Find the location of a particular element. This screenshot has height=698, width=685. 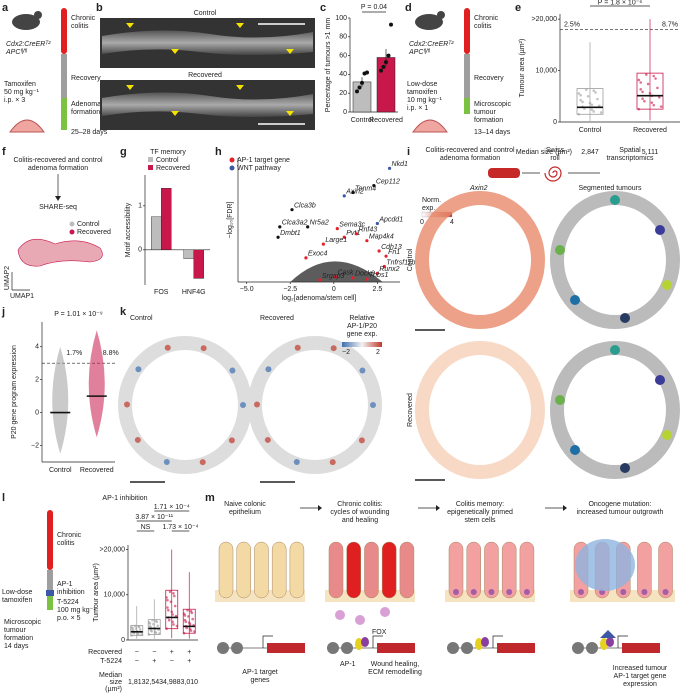

y-axis-label: P20 gene program expression is located at coordinates (14, 392).